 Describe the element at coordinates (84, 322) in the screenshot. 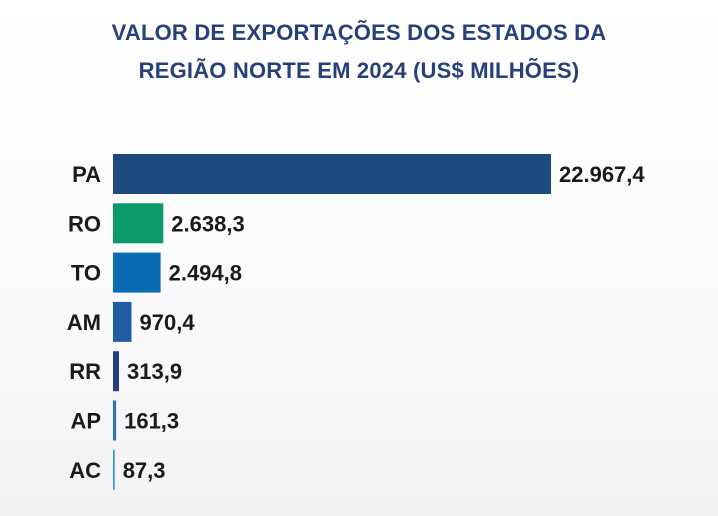

I see `category-label-am: AM` at that location.